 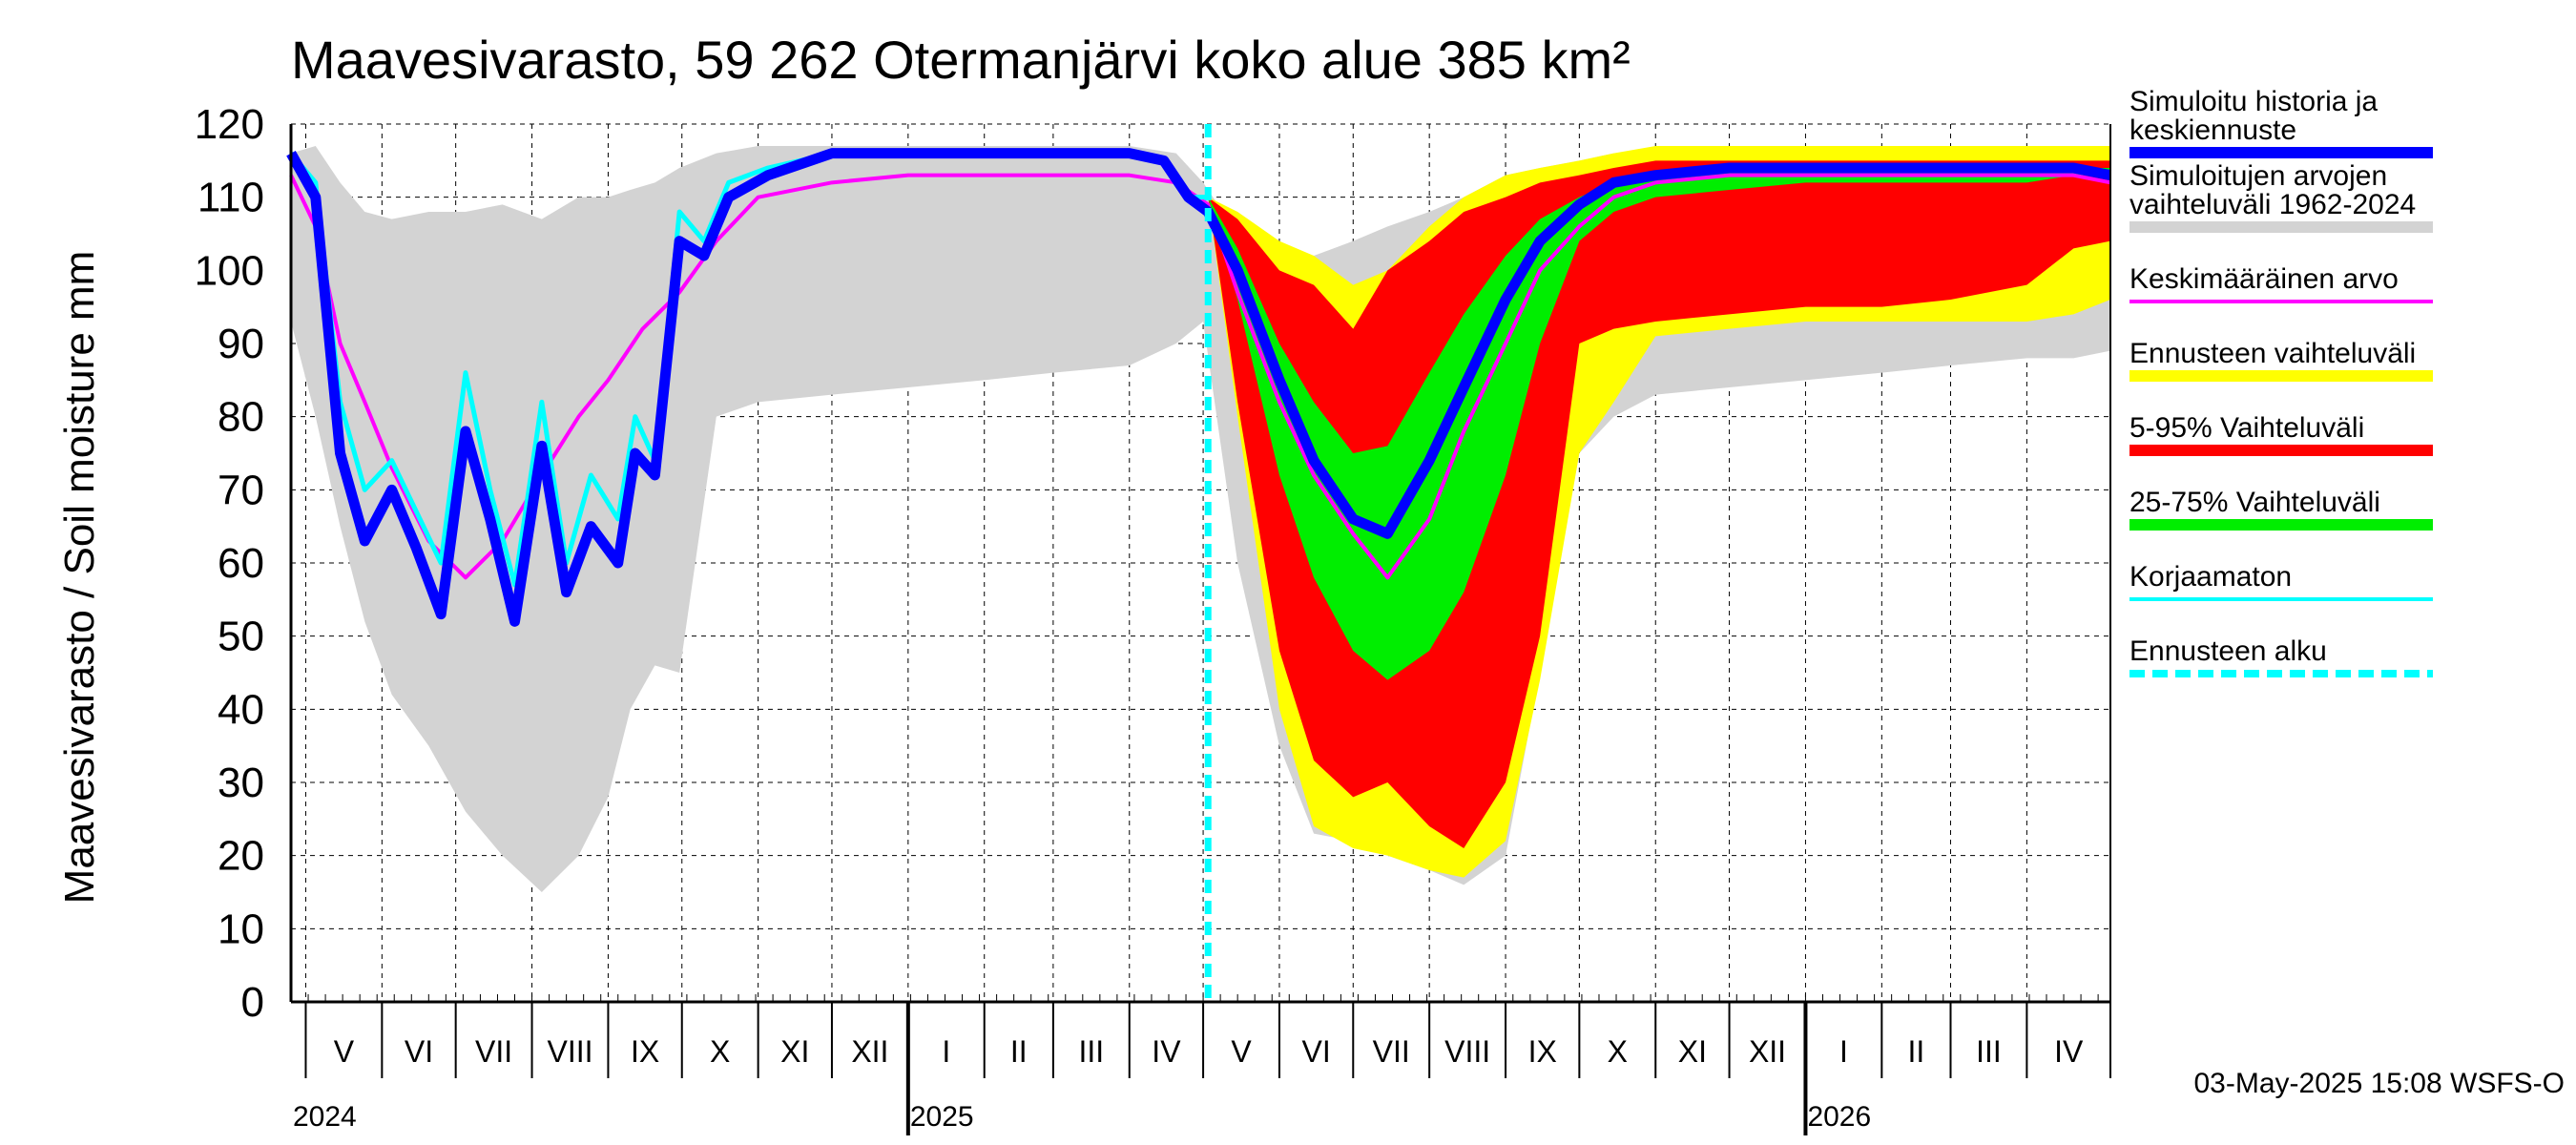 What do you see at coordinates (229, 125) in the screenshot?
I see `y-tick-label: 120` at bounding box center [229, 125].